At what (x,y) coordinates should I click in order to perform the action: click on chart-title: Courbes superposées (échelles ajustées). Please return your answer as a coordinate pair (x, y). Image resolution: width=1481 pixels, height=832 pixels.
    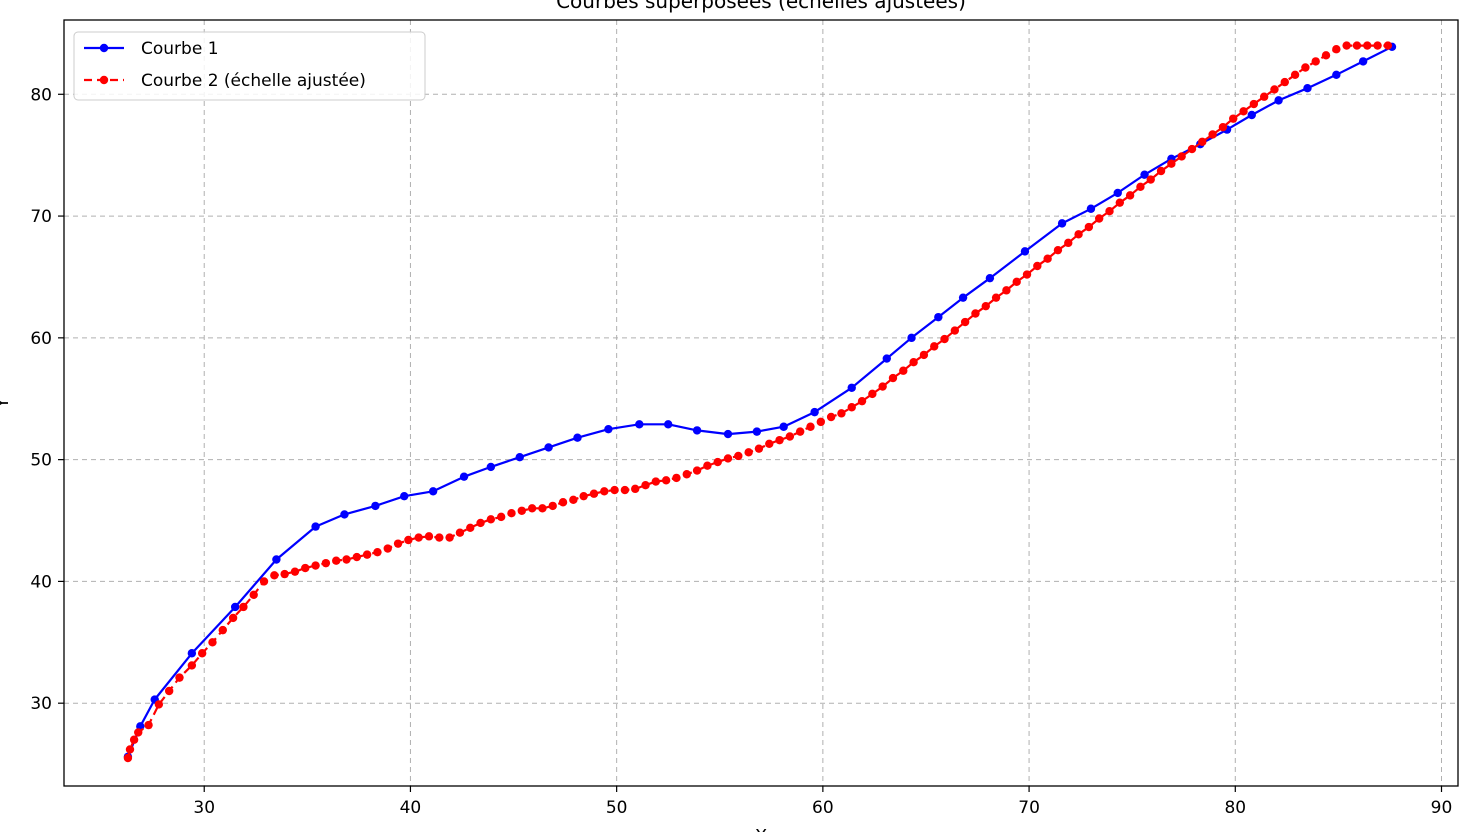
    Looking at the image, I should click on (761, 6).